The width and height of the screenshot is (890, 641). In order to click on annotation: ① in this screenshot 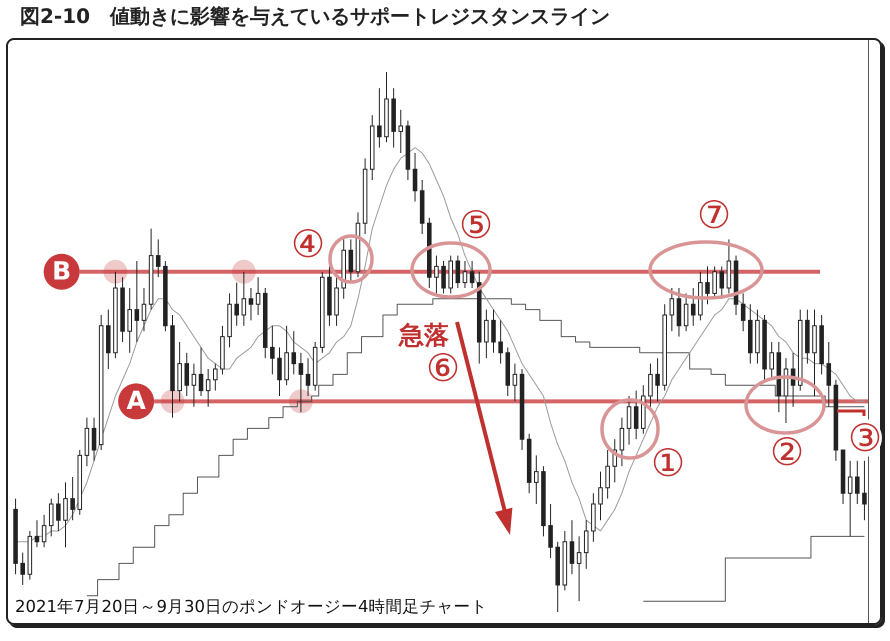, I will do `click(668, 463)`.